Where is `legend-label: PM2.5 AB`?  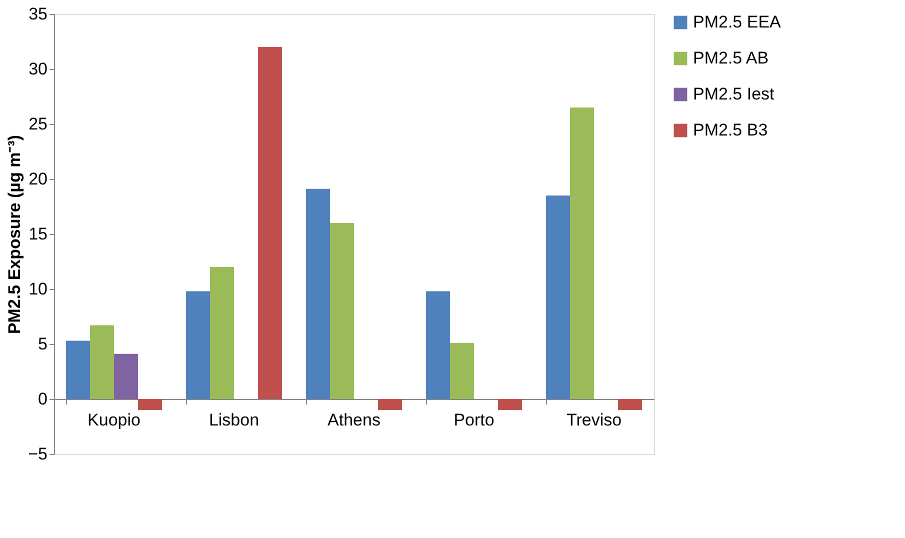
legend-label: PM2.5 AB is located at coordinates (731, 58).